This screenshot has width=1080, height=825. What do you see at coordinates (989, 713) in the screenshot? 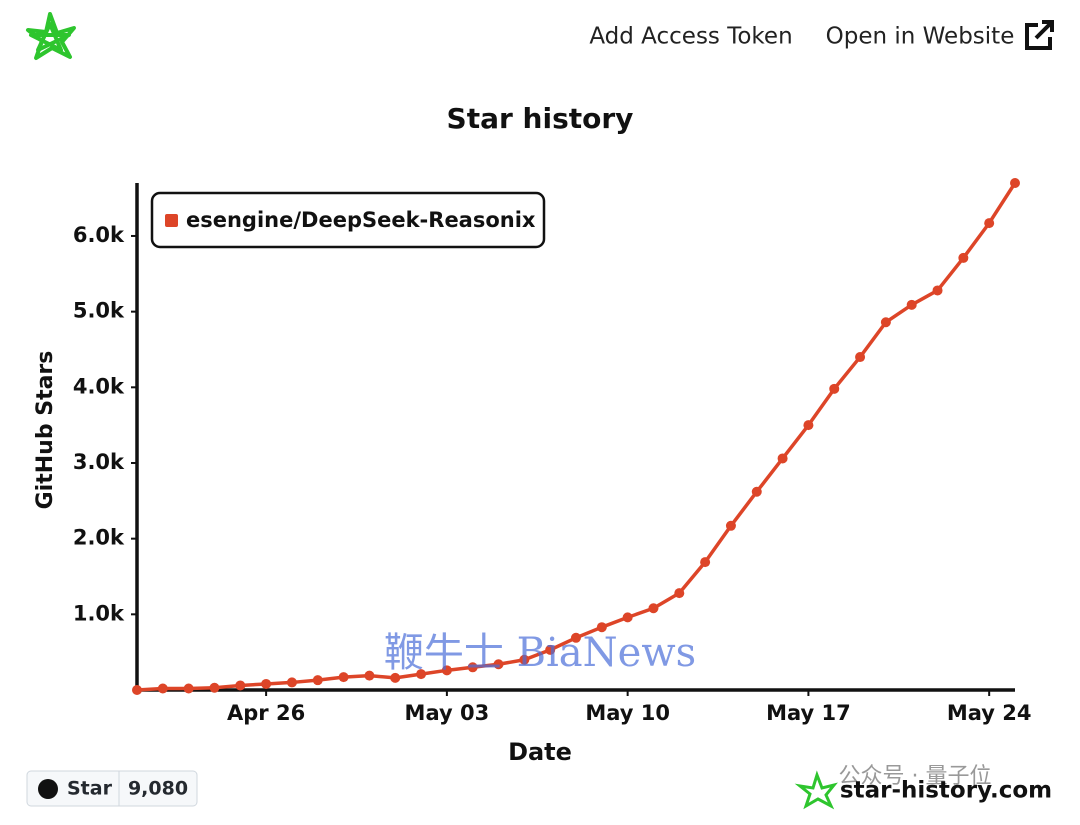
I see `x-tick-label: May 24` at bounding box center [989, 713].